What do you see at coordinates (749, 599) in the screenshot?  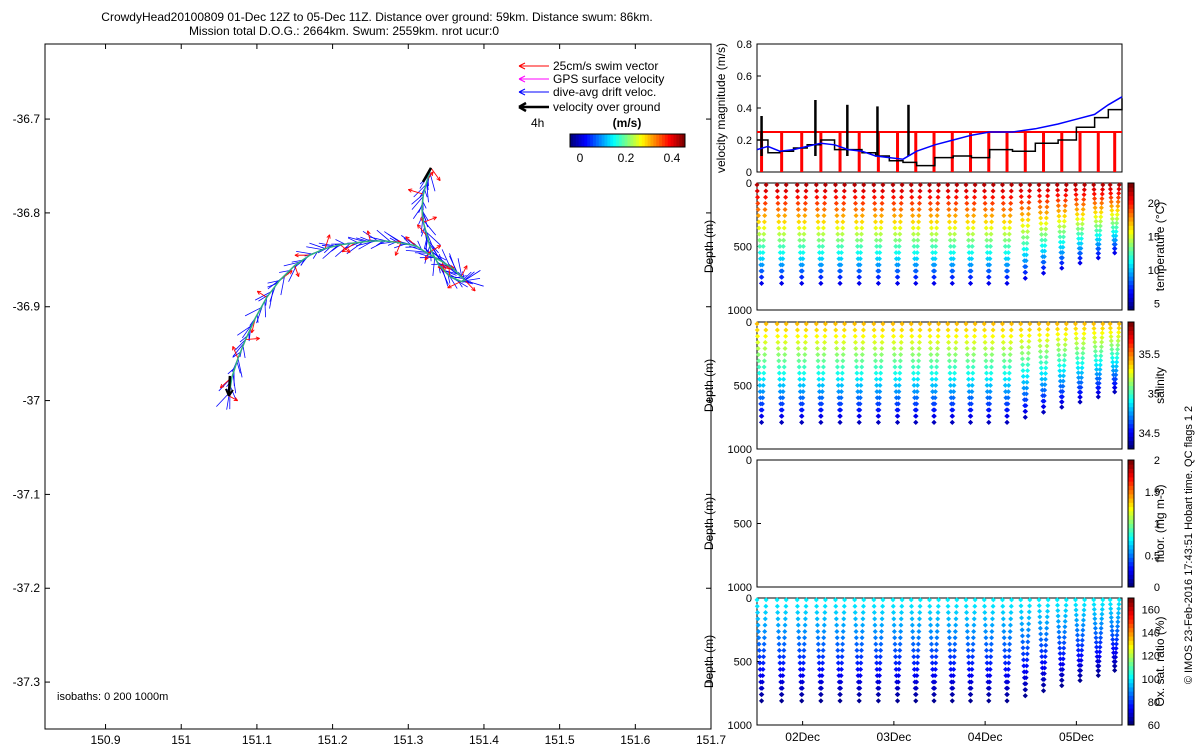 I see `profile-ytick-label: 0` at bounding box center [749, 599].